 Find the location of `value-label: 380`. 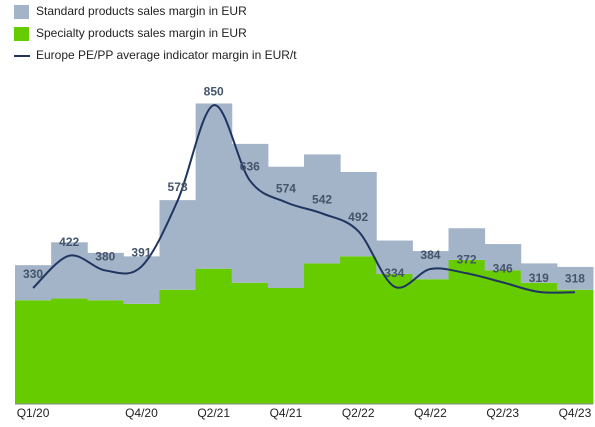

value-label: 380 is located at coordinates (105, 257).